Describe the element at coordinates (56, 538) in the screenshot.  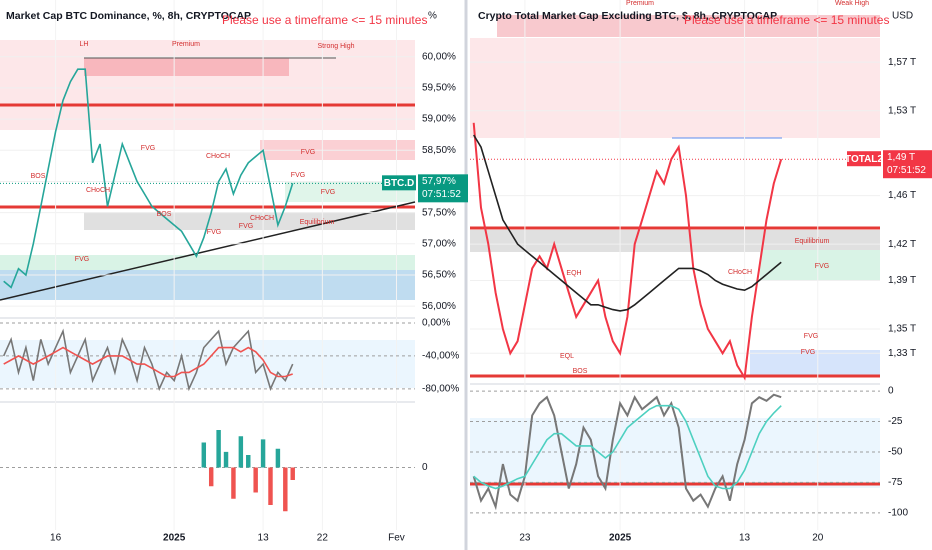
I see `x-tick-label: 16` at that location.